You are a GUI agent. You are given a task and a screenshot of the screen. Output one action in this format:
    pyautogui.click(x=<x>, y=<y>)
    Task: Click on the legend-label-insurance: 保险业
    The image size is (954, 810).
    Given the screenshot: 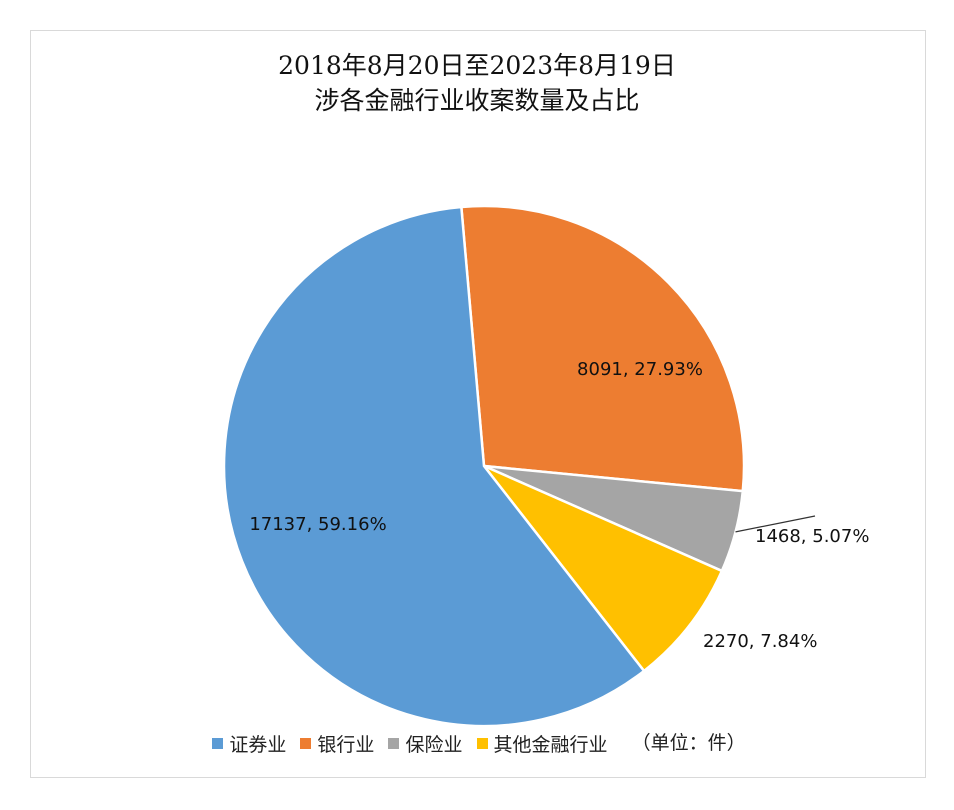 What is the action you would take?
    pyautogui.click(x=434, y=745)
    